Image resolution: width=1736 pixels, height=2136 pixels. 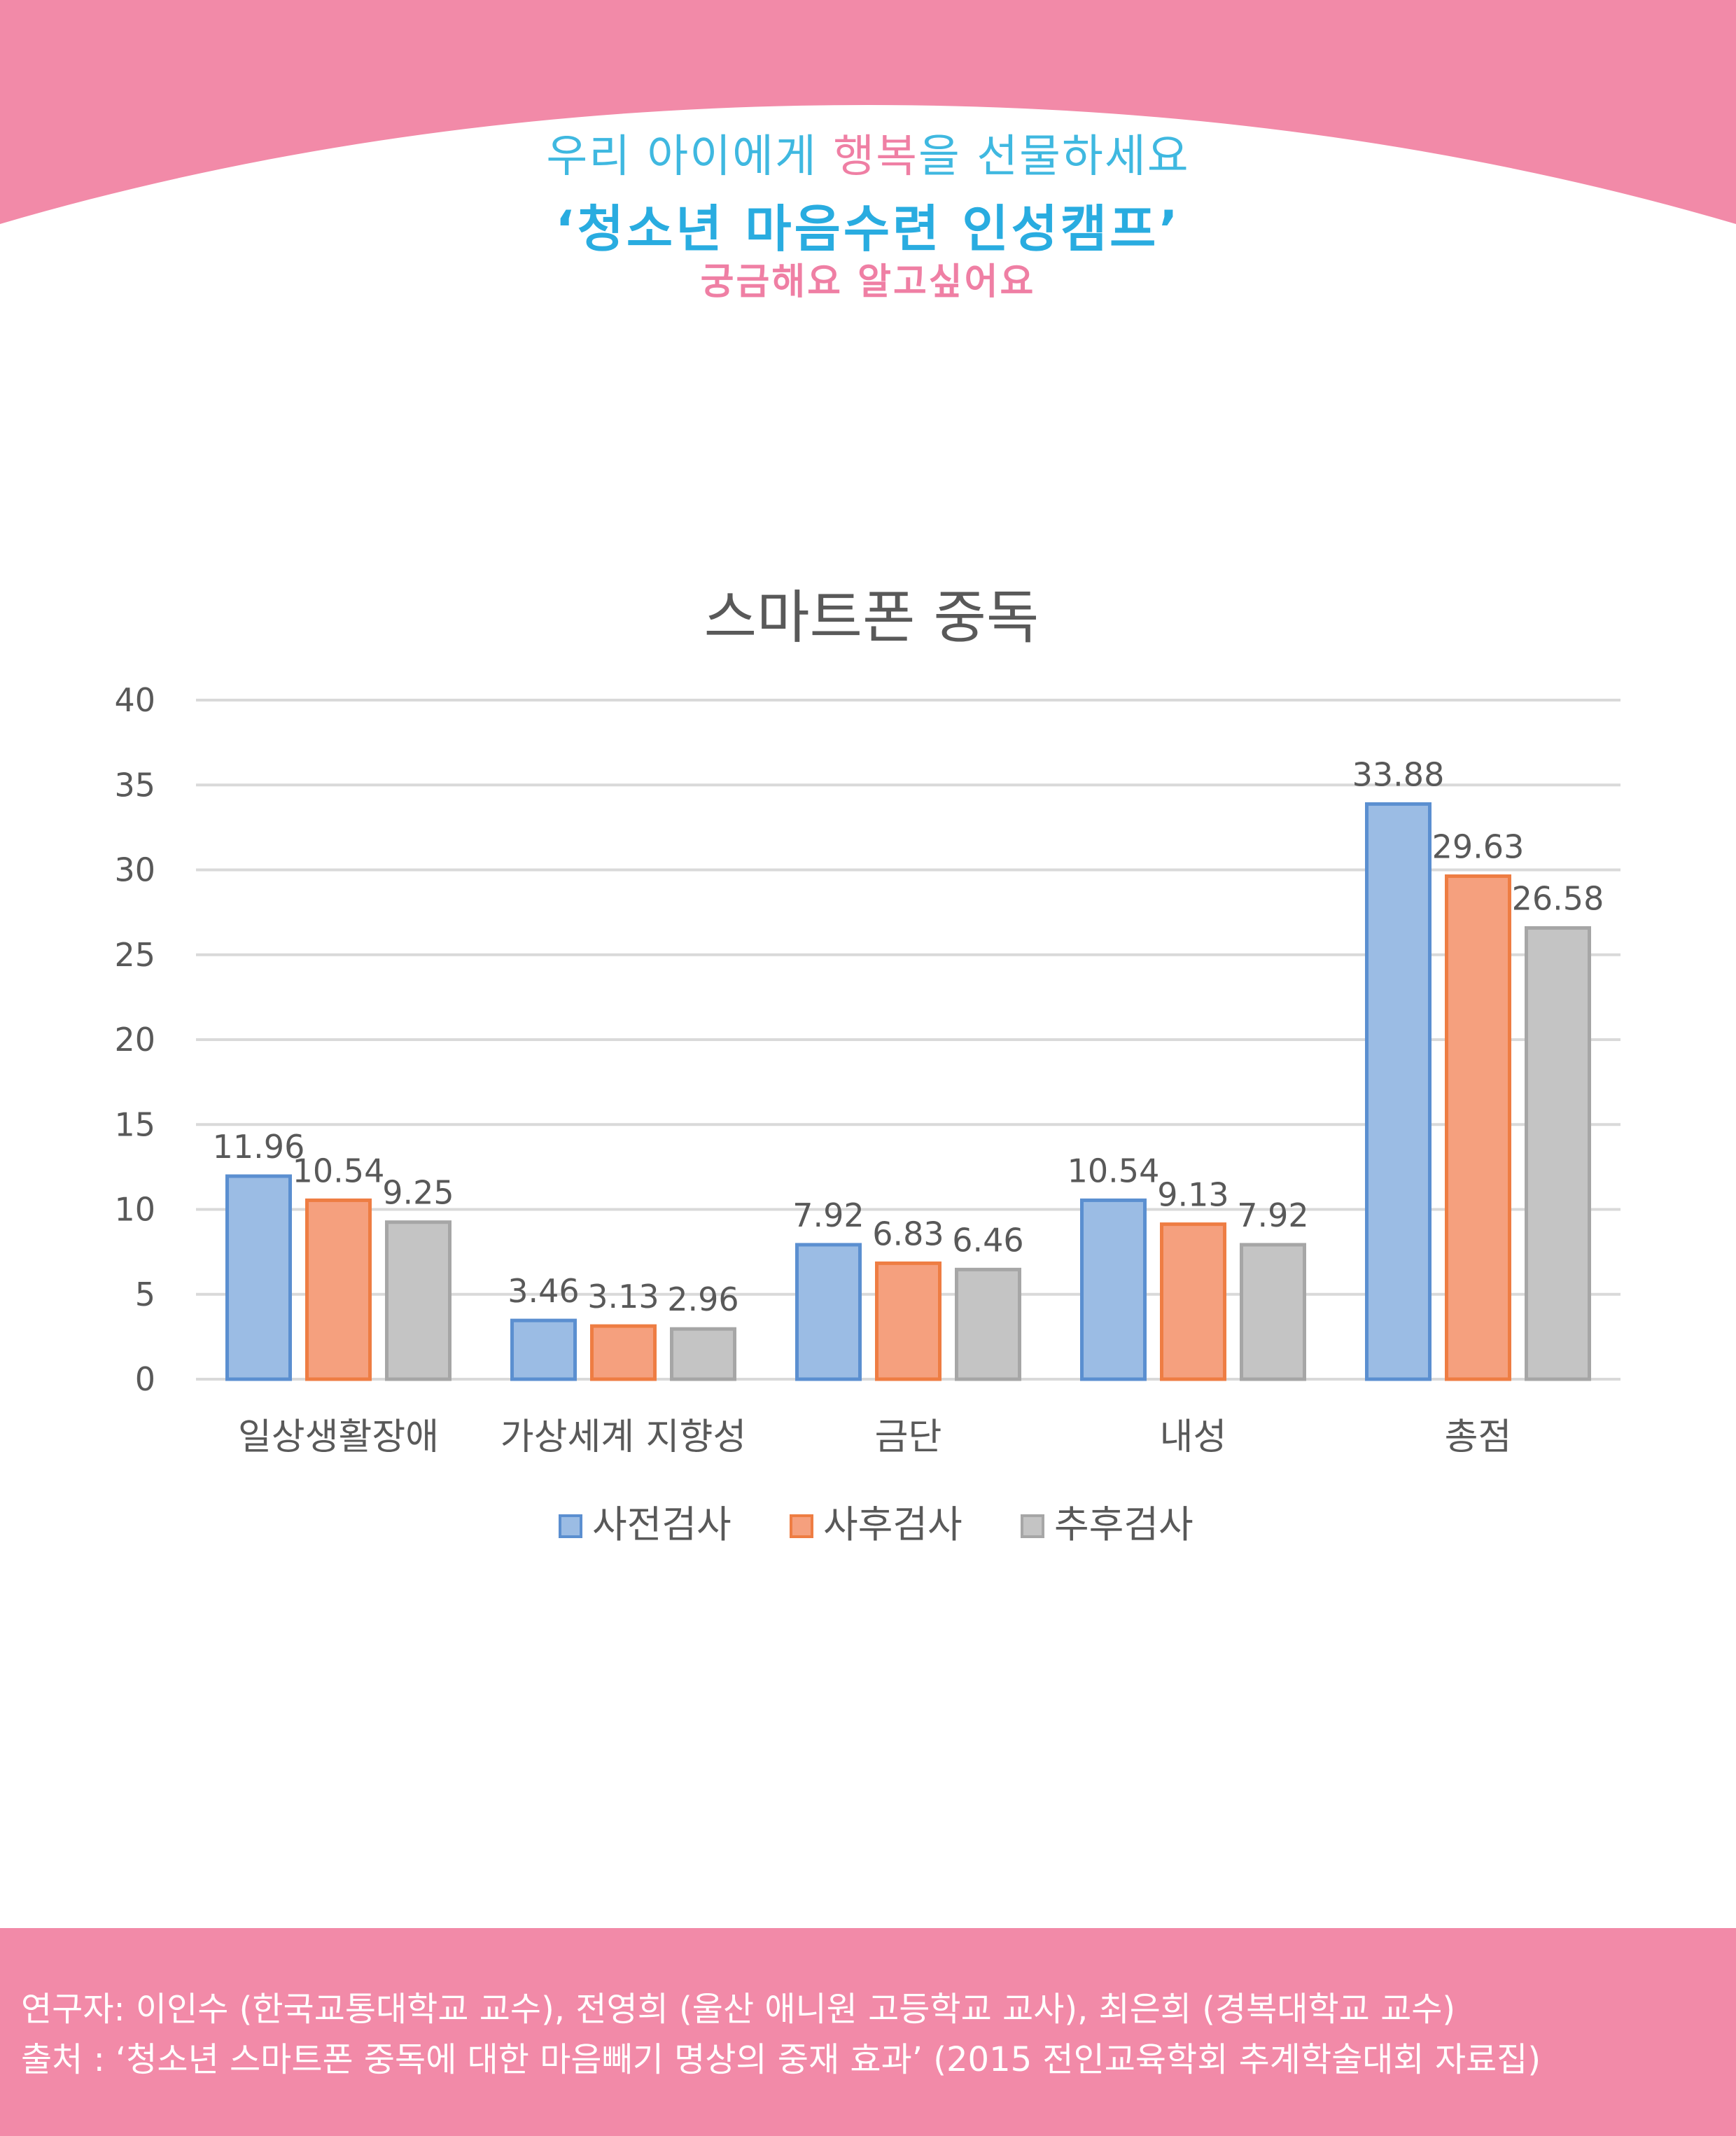 What do you see at coordinates (868, 282) in the screenshot?
I see `subheading: 궁금해요 알고싶어요` at bounding box center [868, 282].